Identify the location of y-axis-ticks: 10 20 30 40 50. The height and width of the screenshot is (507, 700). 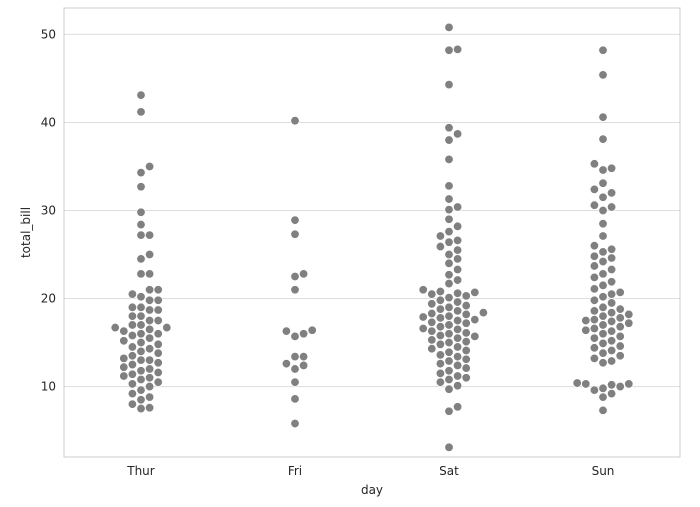
(48, 210).